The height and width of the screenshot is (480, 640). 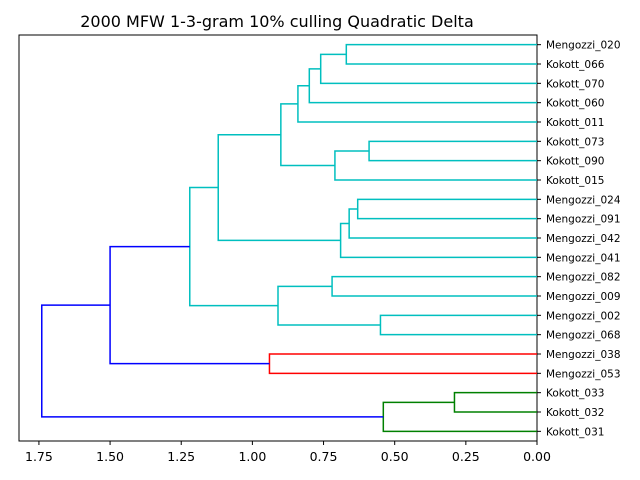 What do you see at coordinates (438, 240) in the screenshot?
I see `dendrogram-link-m10` at bounding box center [438, 240].